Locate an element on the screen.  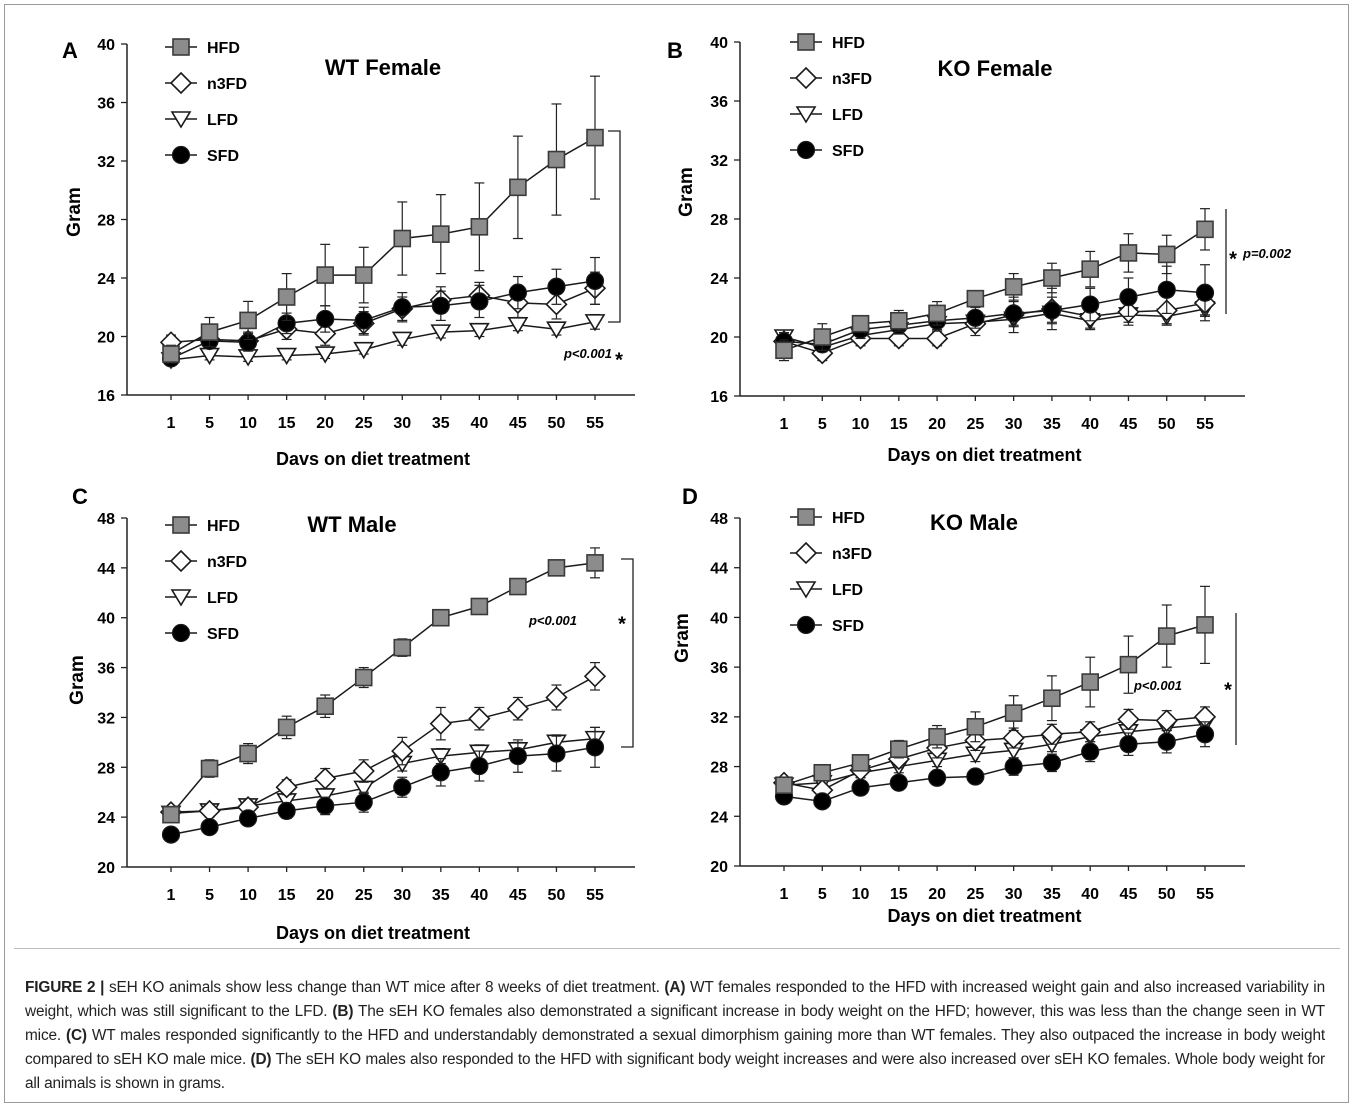
legend-marker-hfd is located at coordinates (181, 525).